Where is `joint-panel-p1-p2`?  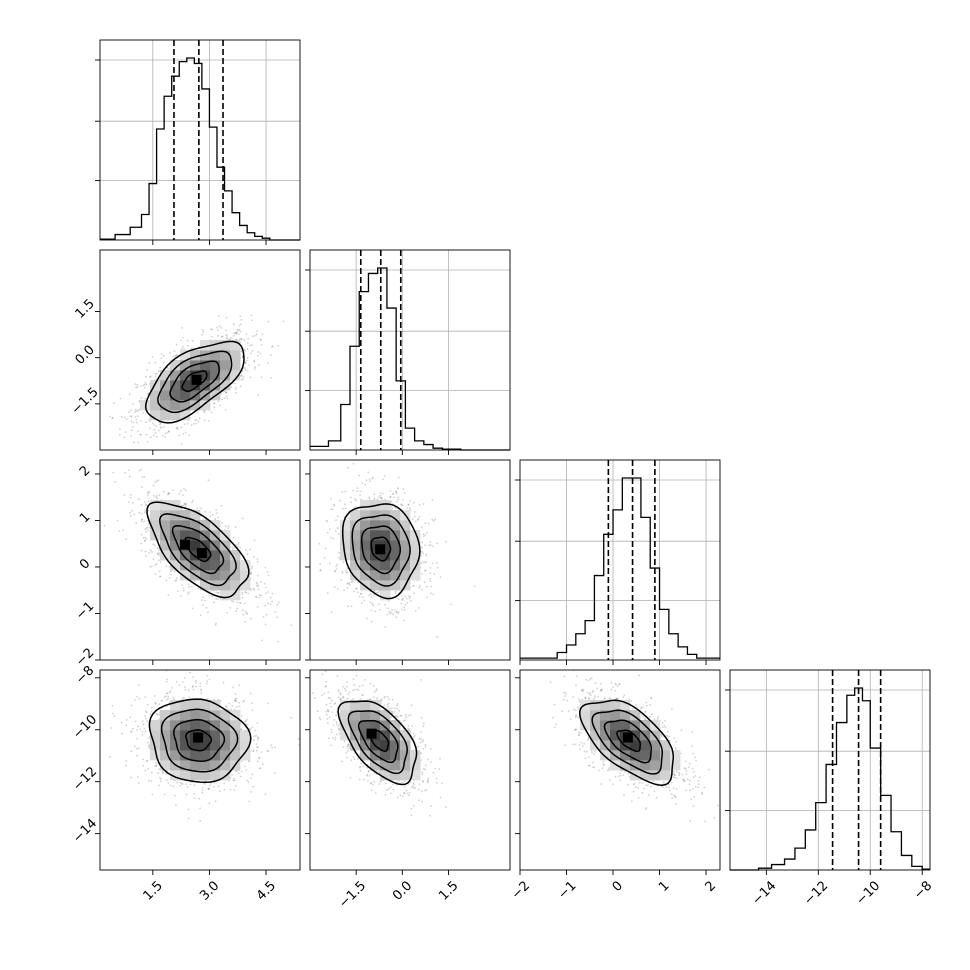 joint-panel-p1-p2 is located at coordinates (410, 560).